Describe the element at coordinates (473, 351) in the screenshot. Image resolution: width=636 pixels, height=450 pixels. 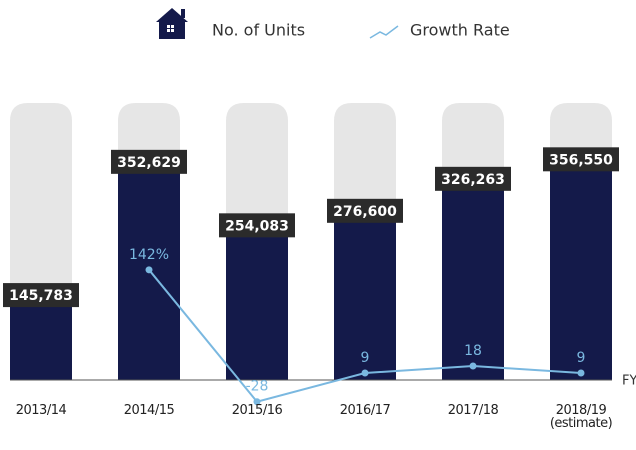
I see `growth-label: 18` at that location.